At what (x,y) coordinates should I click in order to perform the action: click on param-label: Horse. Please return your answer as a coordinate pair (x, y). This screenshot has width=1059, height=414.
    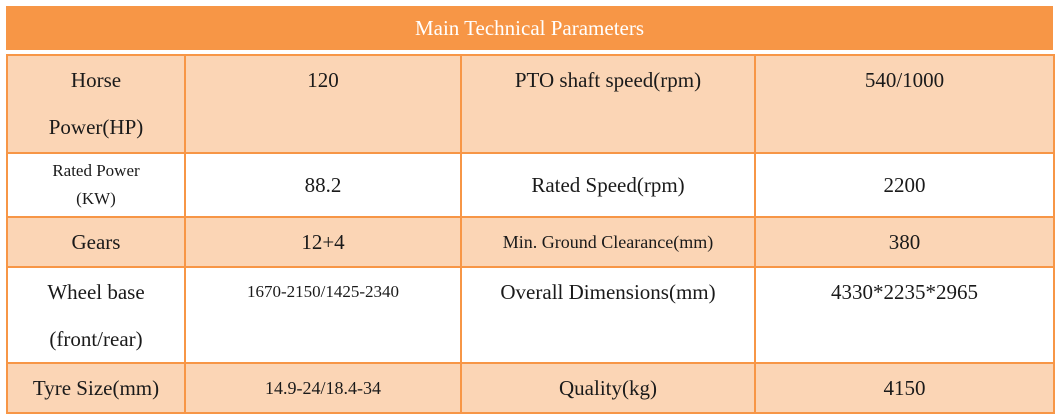
    Looking at the image, I should click on (96, 80).